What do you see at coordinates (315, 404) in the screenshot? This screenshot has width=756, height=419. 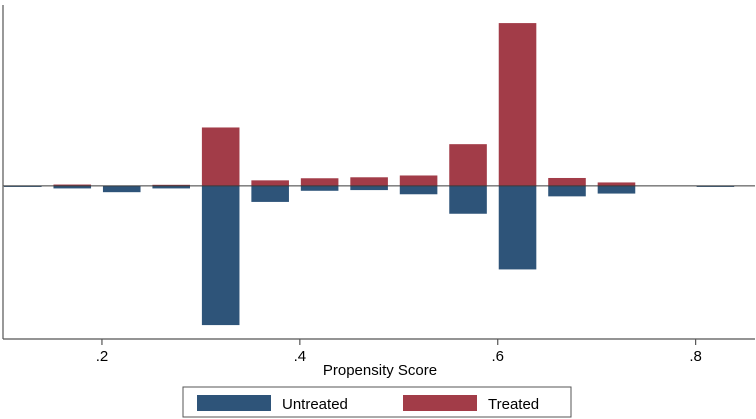 I see `untreated-legend-label: Untreated` at bounding box center [315, 404].